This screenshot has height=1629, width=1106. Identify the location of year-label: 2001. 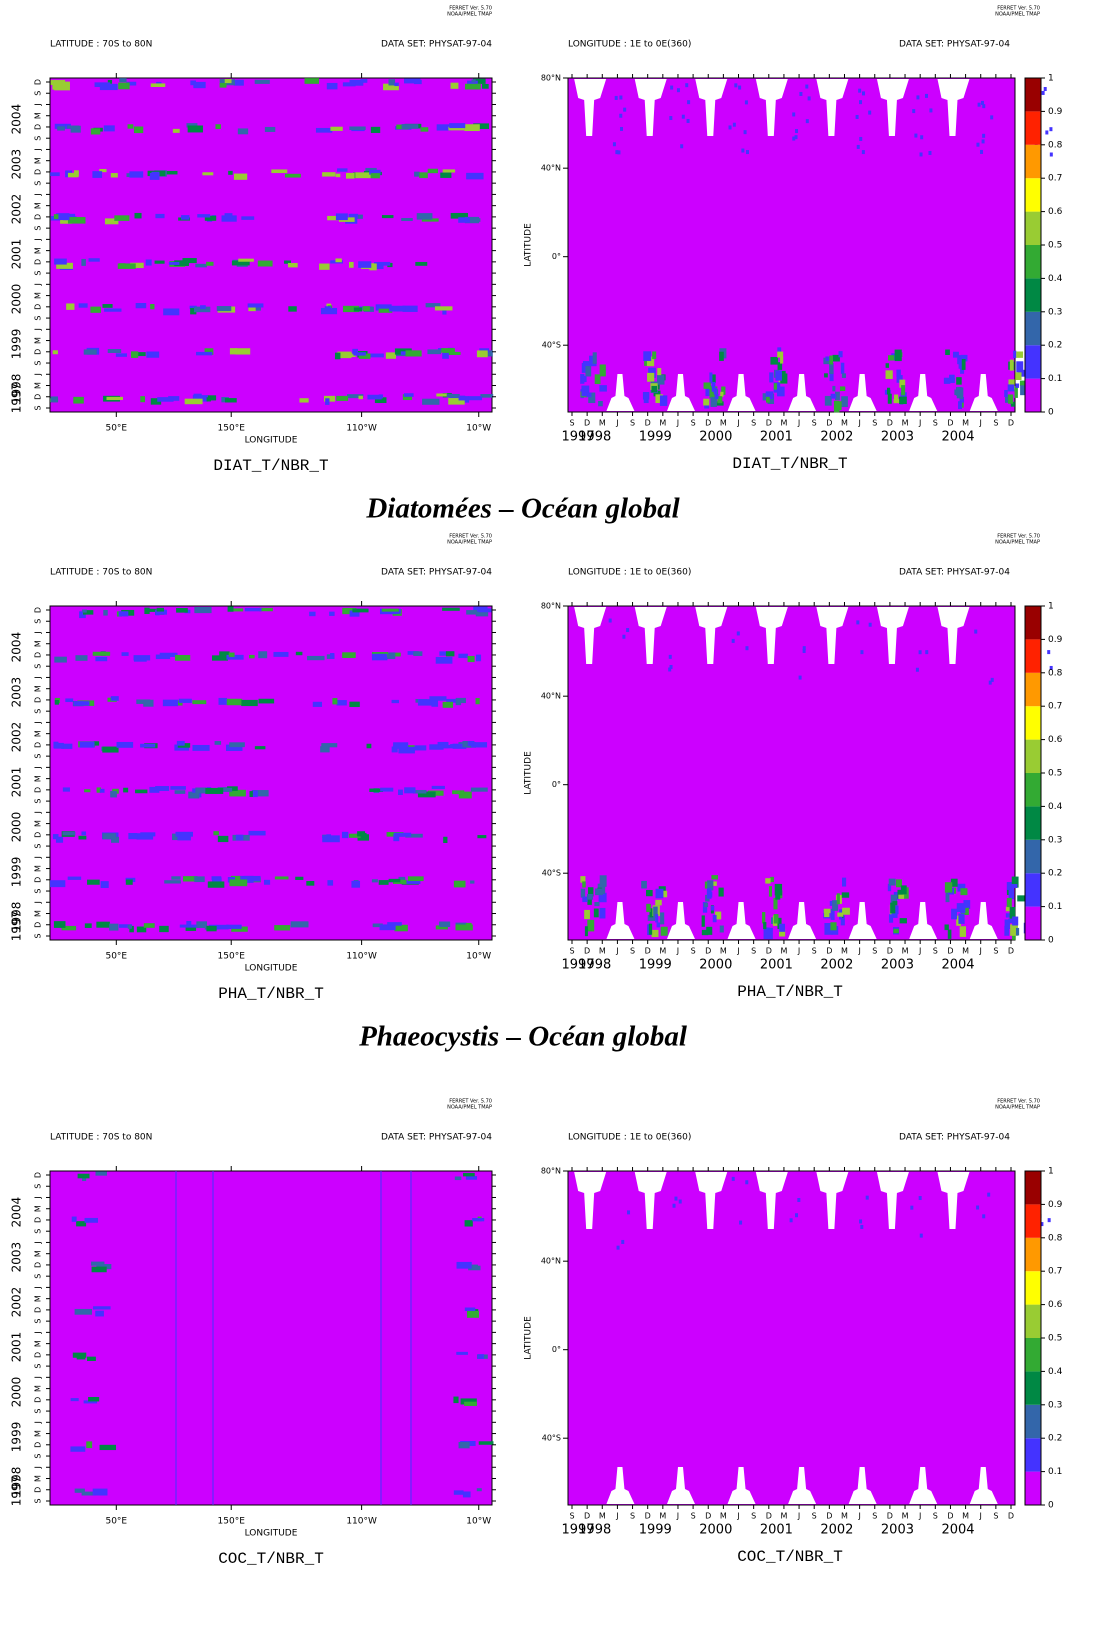
(17, 1347).